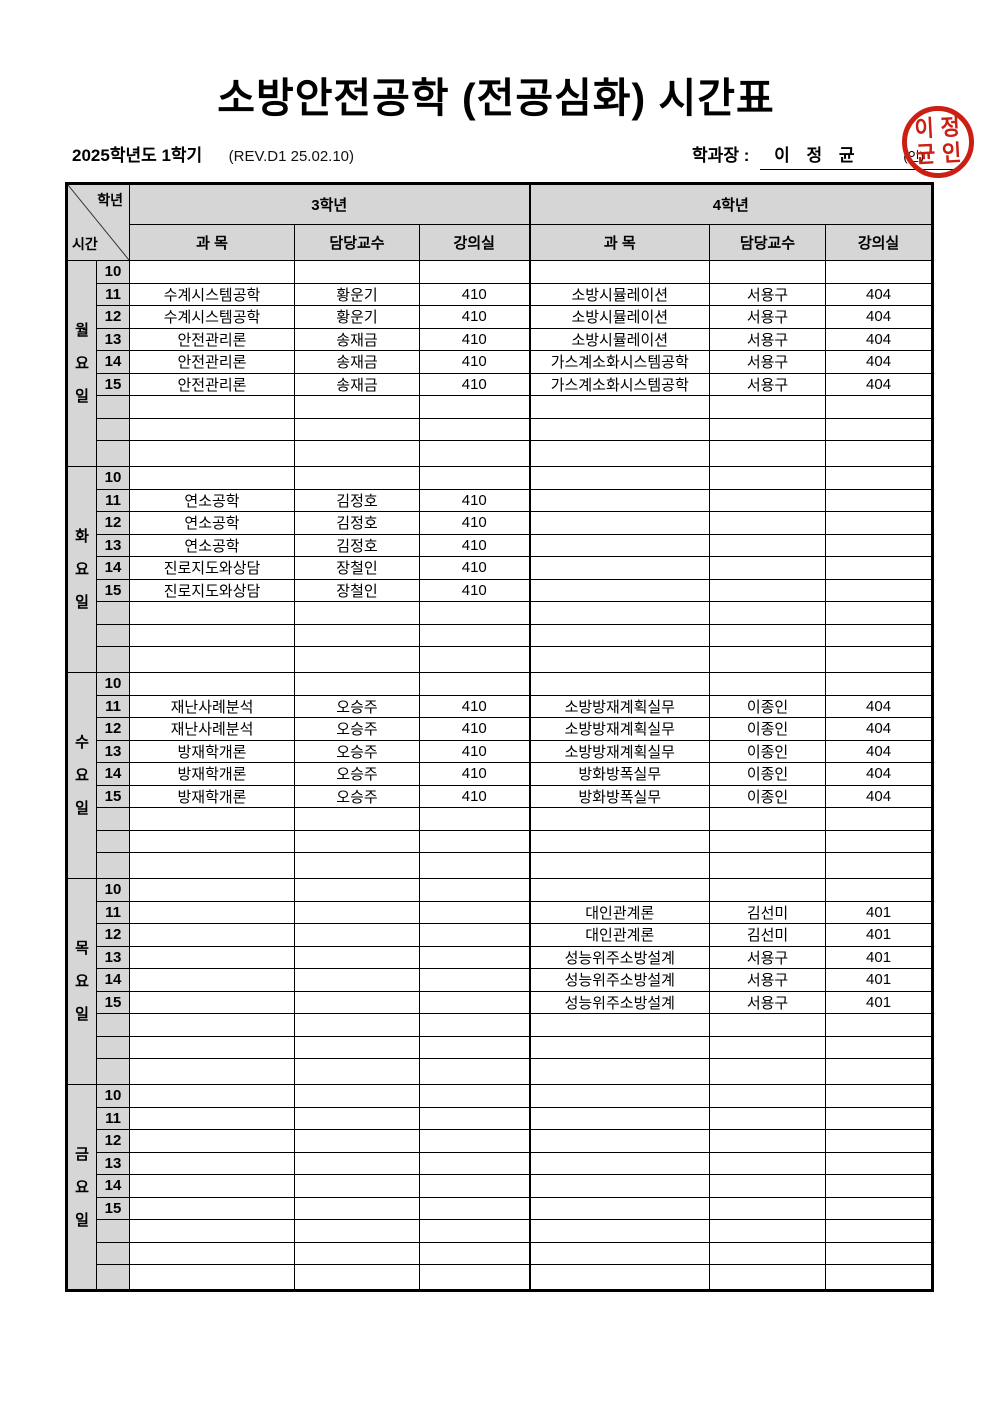 The width and height of the screenshot is (992, 1403). What do you see at coordinates (619, 339) in the screenshot?
I see `subject-cell: 소방시뮬레이션` at bounding box center [619, 339].